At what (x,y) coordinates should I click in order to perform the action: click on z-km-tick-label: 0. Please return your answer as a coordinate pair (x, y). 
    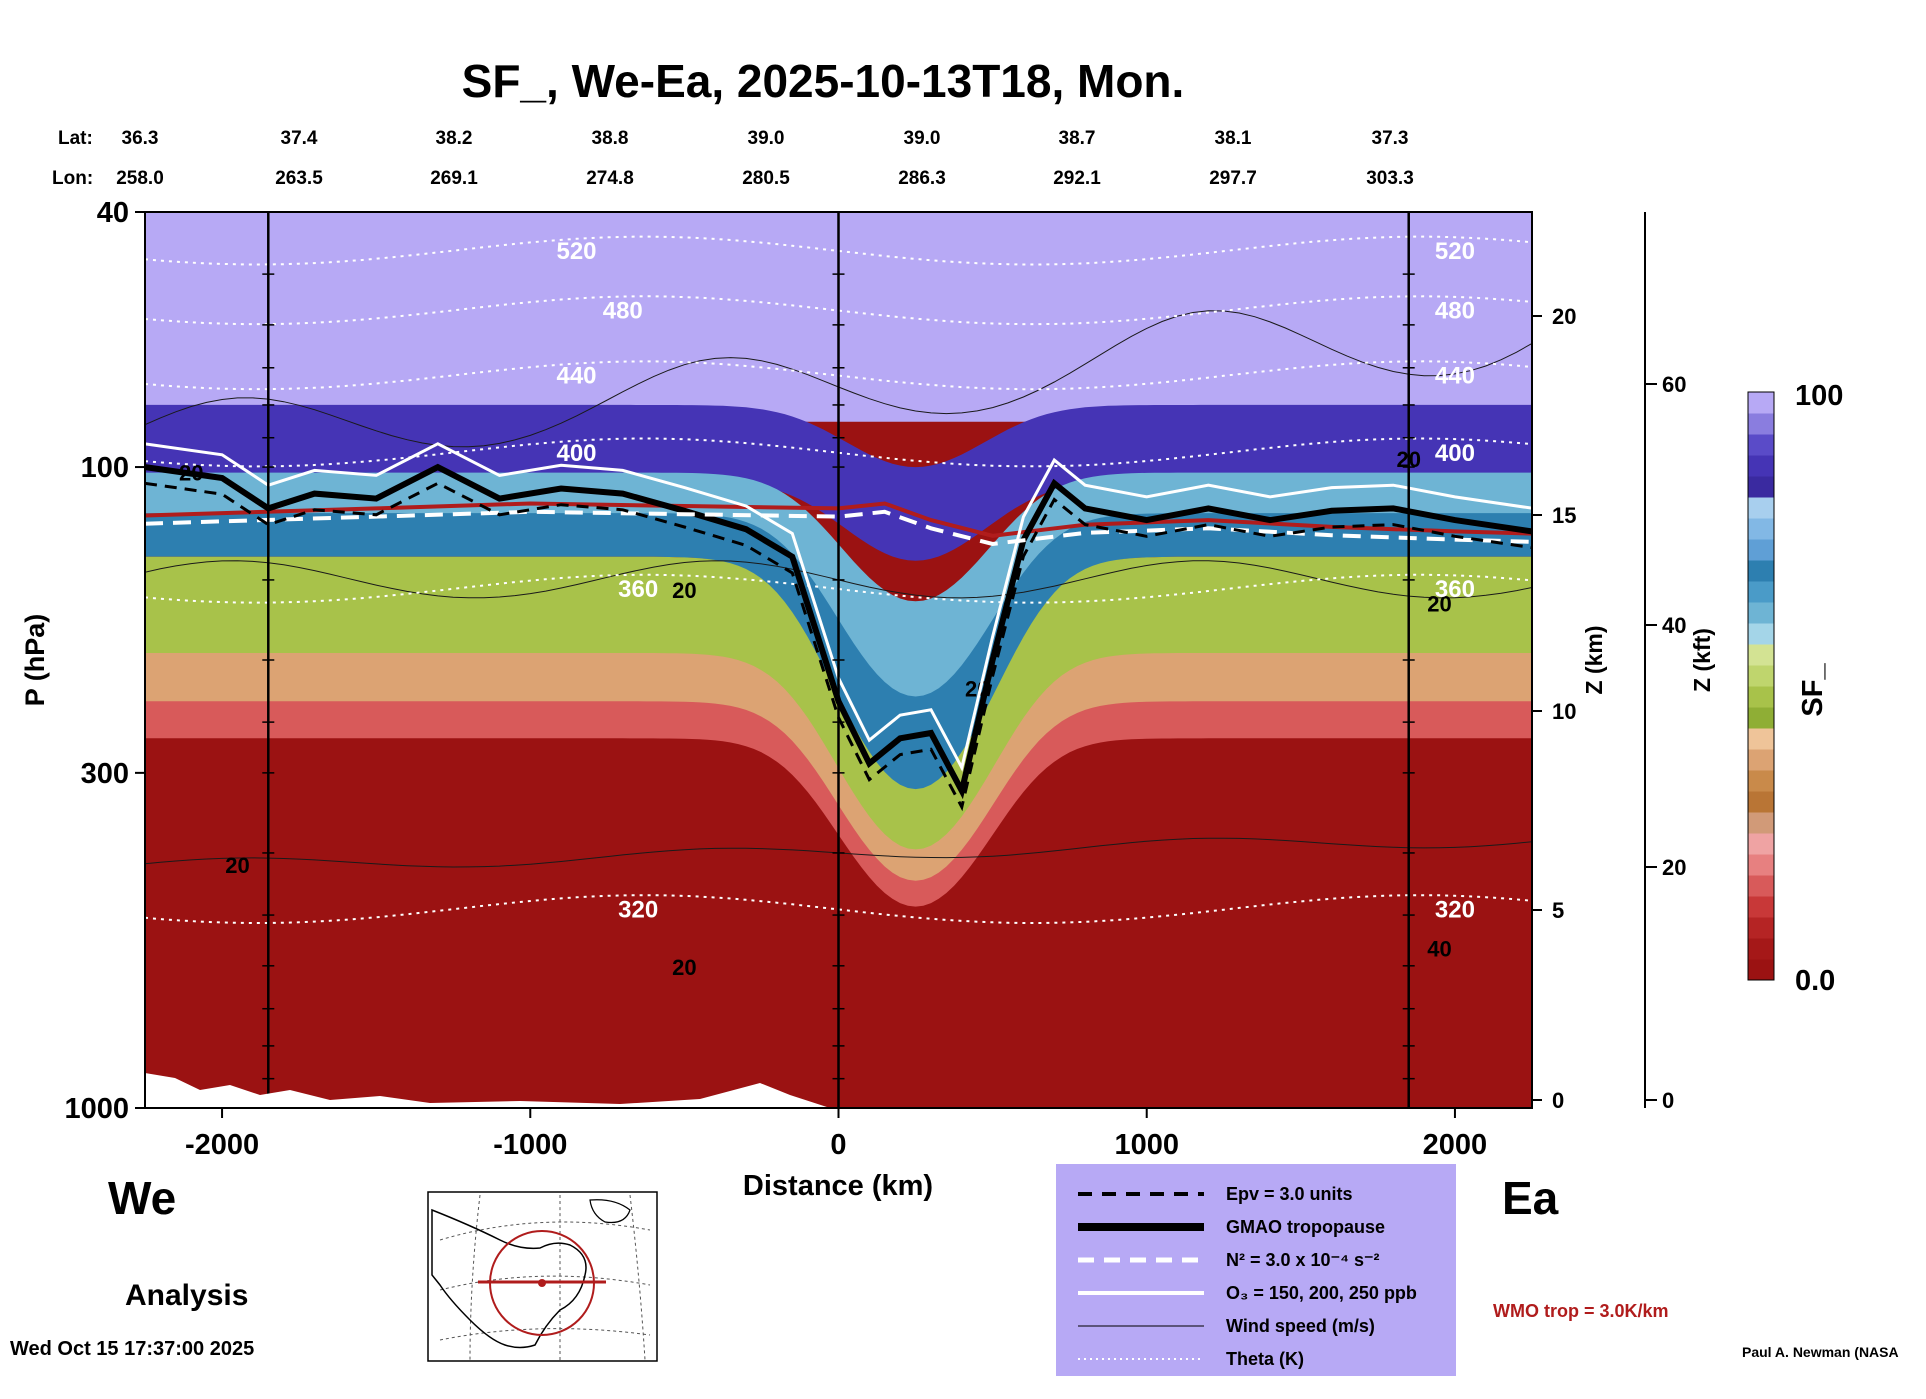
    Looking at the image, I should click on (1558, 1100).